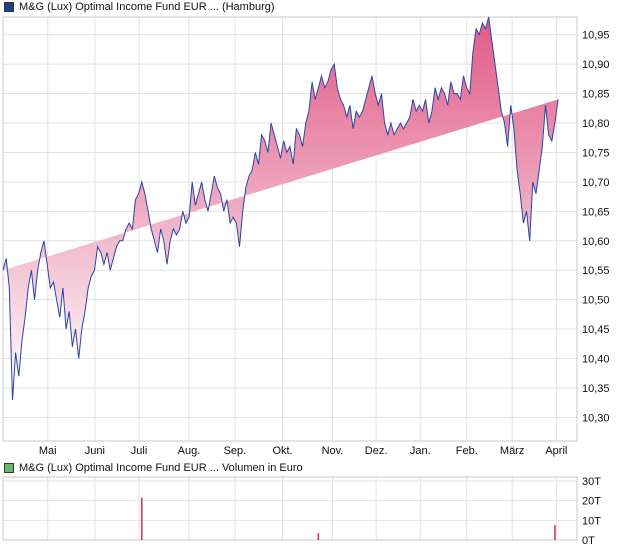  What do you see at coordinates (48, 451) in the screenshot?
I see `x-tick-label: Mai` at bounding box center [48, 451].